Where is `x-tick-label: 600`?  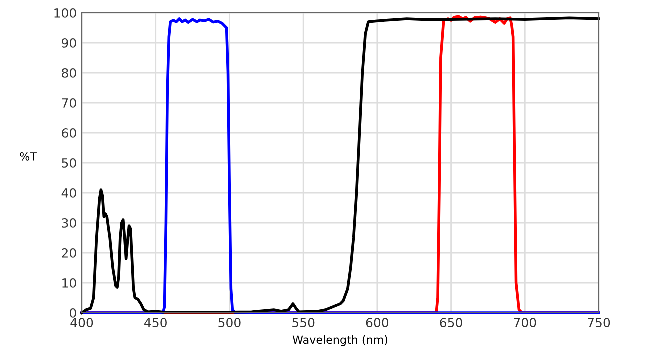
x-tick-label: 600 is located at coordinates (377, 323).